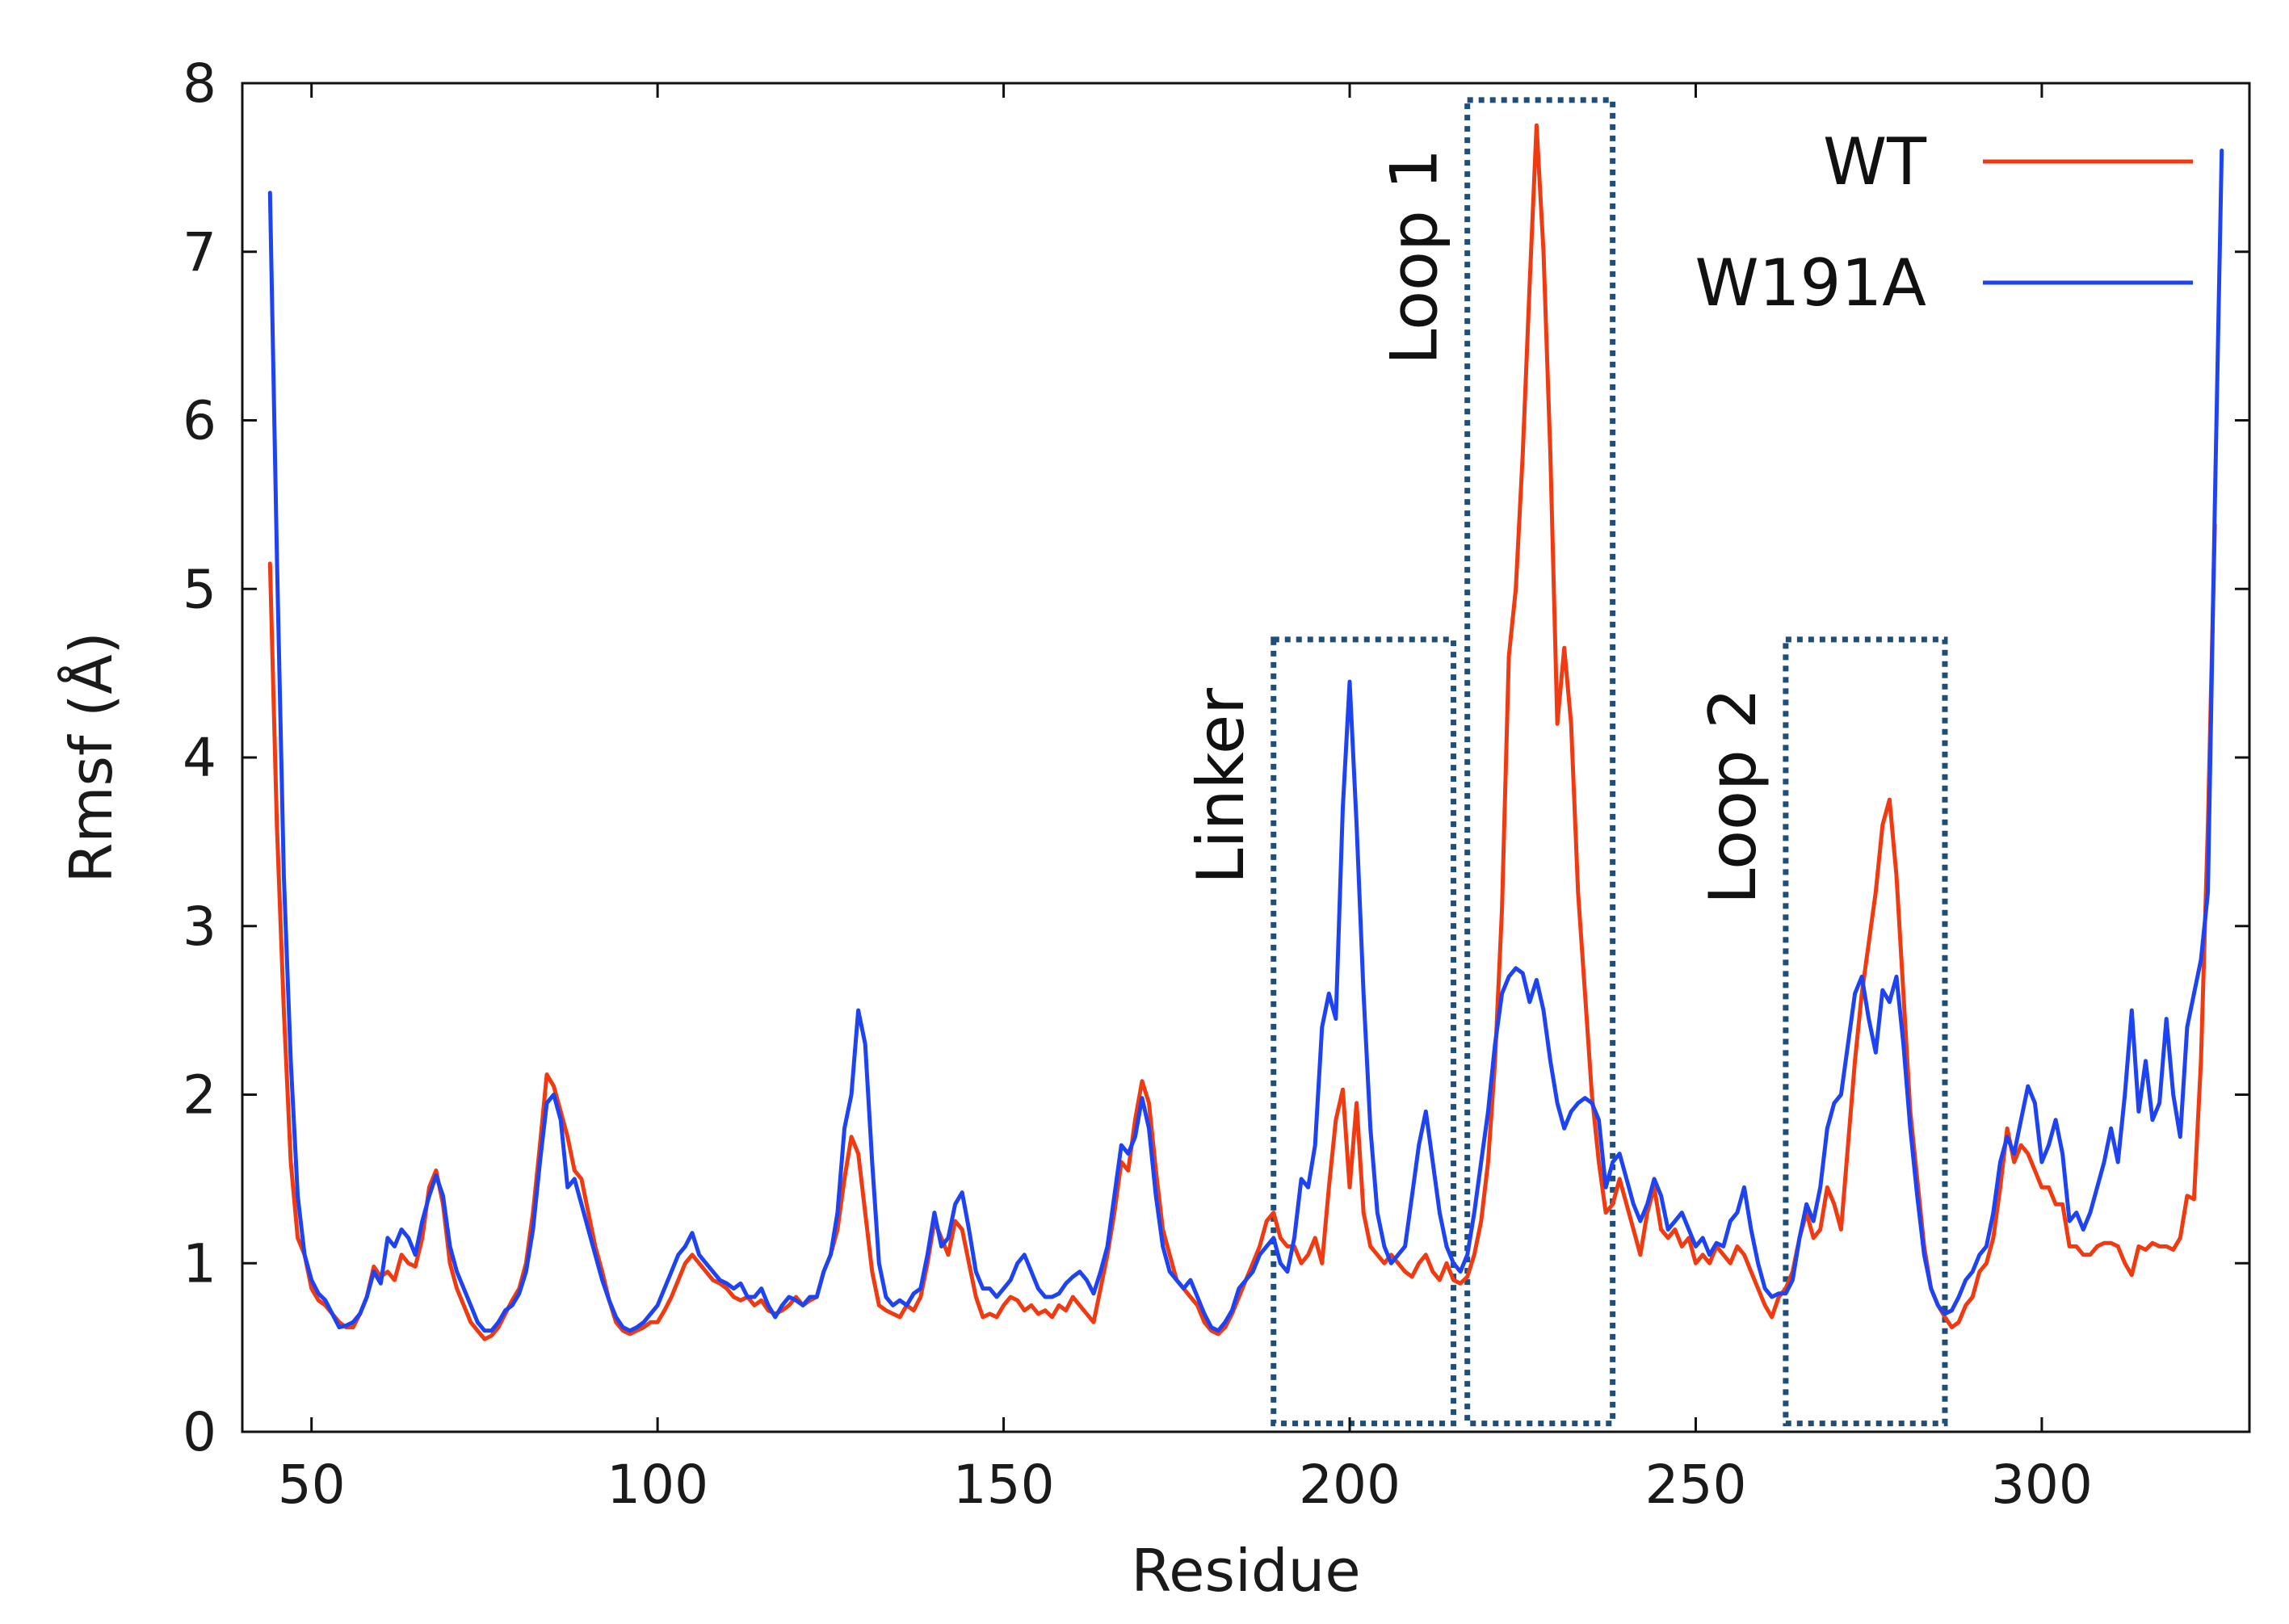  I want to click on legend-label-wt: WT, so click(1875, 161).